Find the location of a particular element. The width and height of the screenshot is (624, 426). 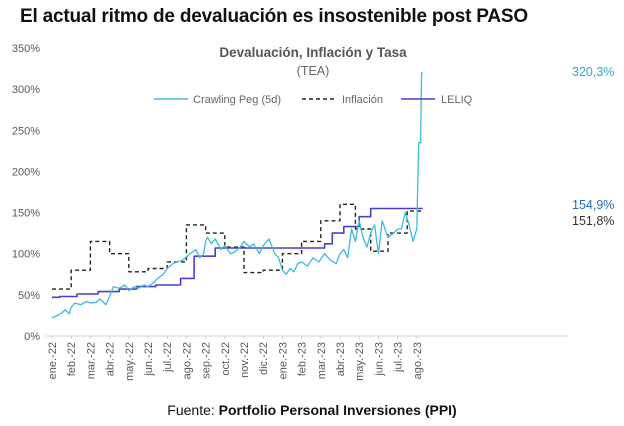

x-tick-label: abr.-23 is located at coordinates (341, 359).